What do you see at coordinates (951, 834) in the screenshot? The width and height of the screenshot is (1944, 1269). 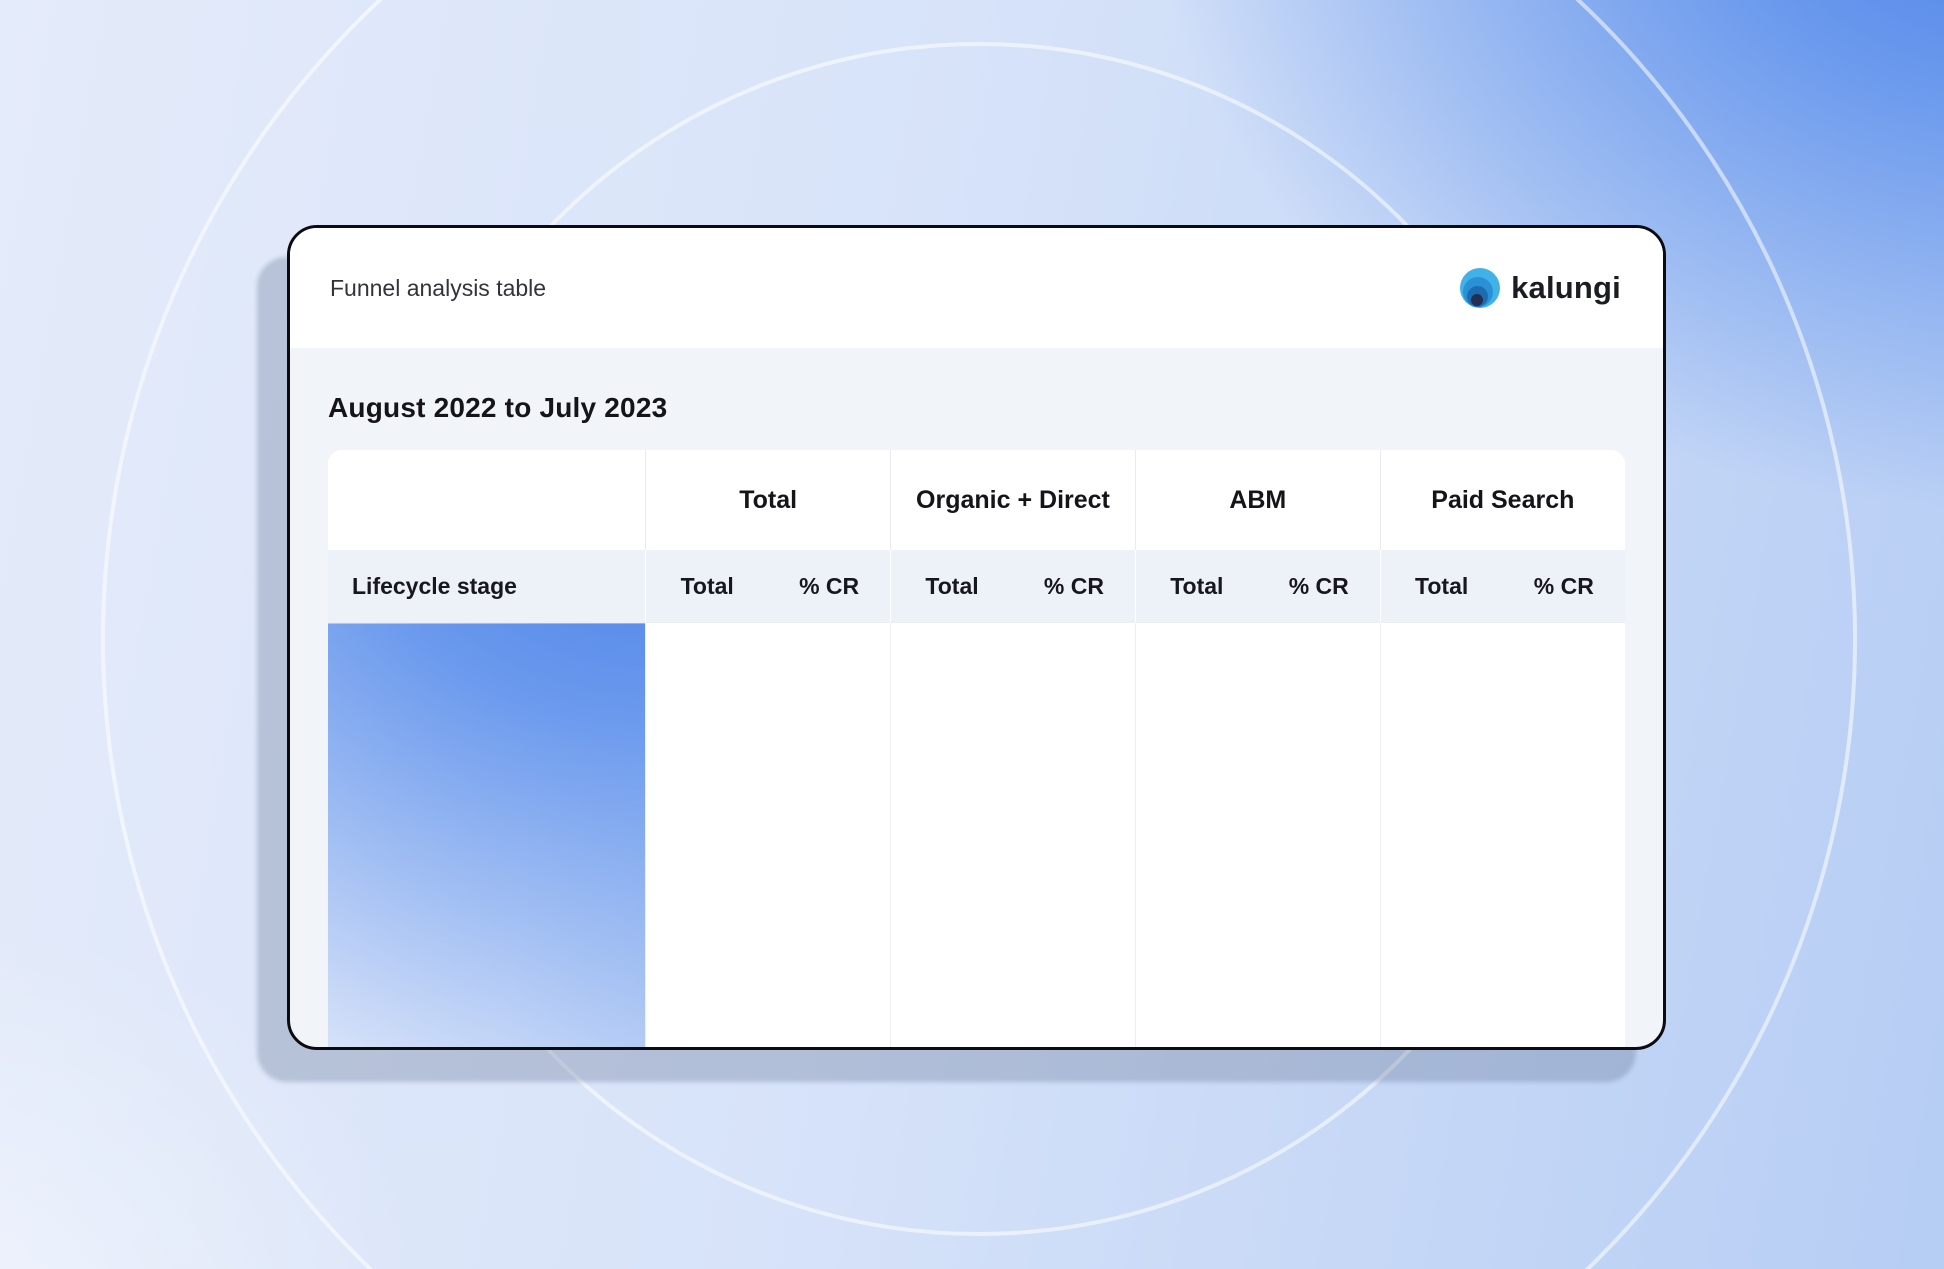 I see `value-cell: 139` at bounding box center [951, 834].